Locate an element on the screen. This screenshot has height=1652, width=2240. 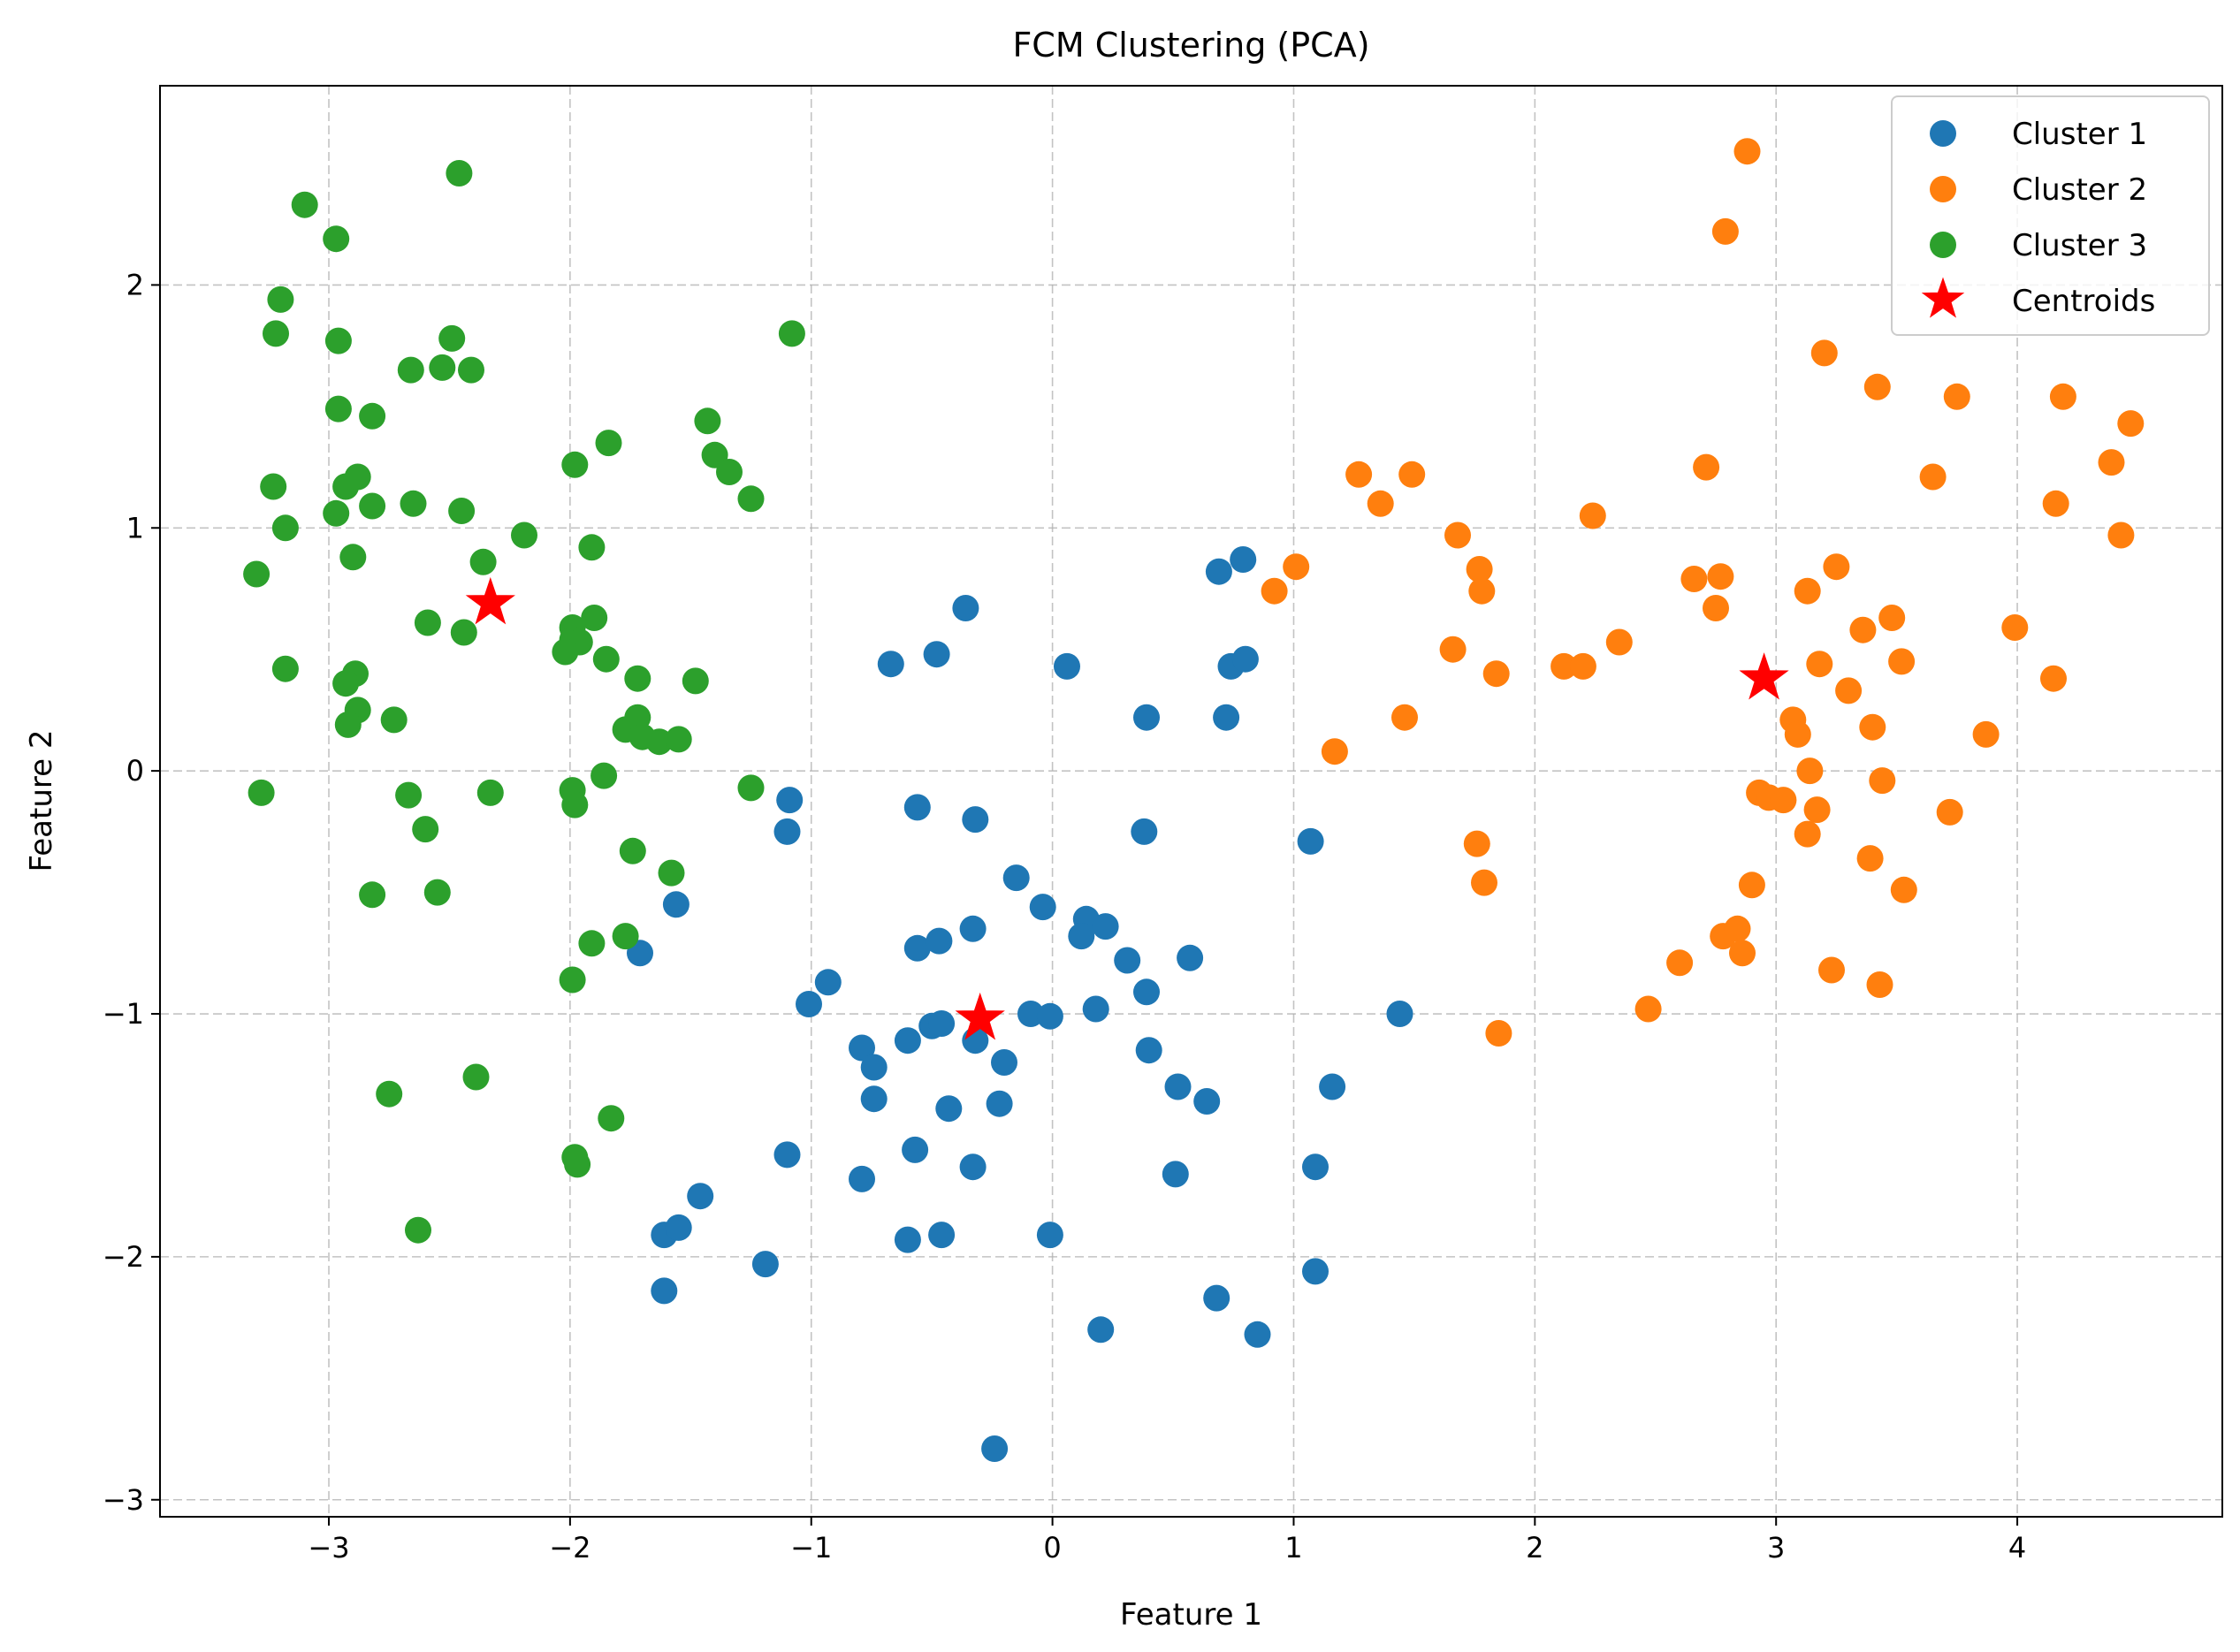
x-tick-label: 3 is located at coordinates (1776, 1548).